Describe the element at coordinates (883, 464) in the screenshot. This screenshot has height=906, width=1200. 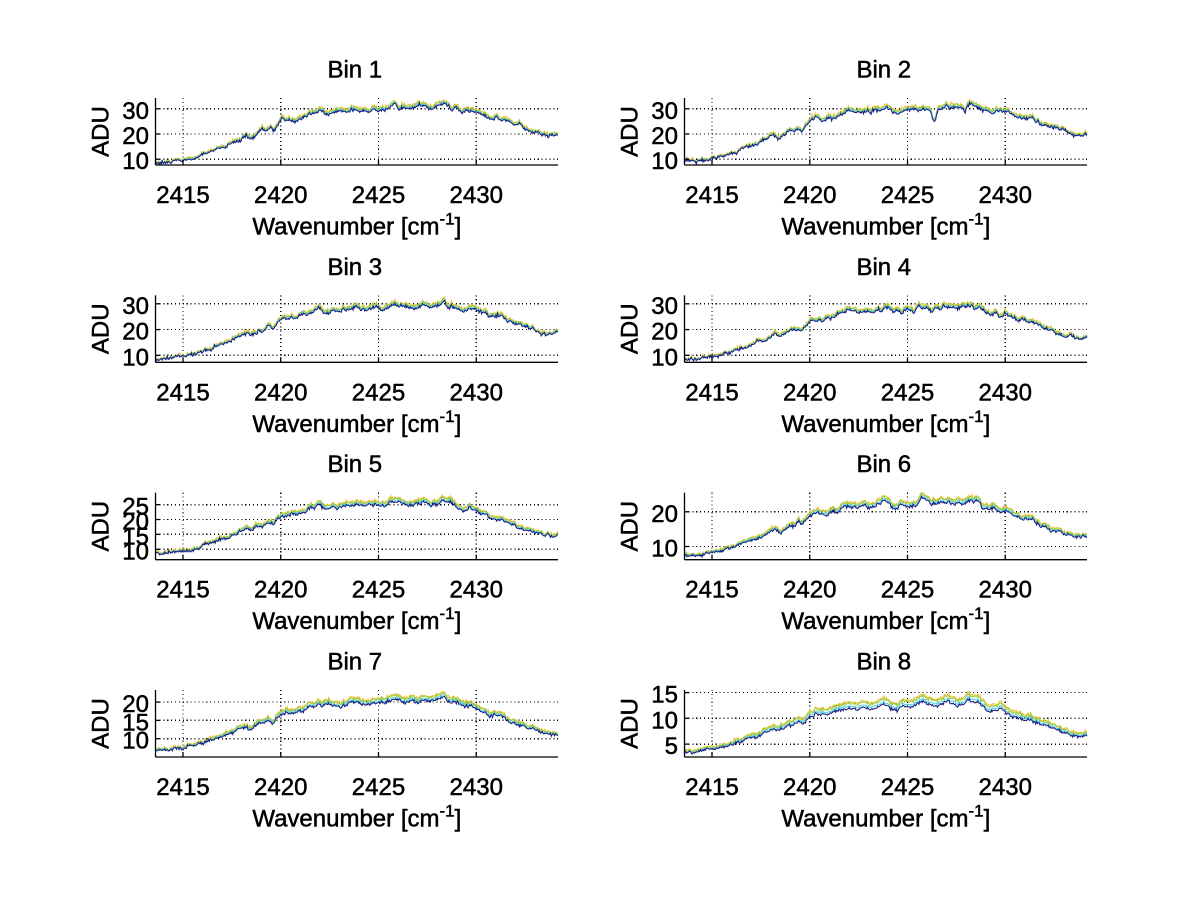
I see `svg-text: Bin 6` at that location.